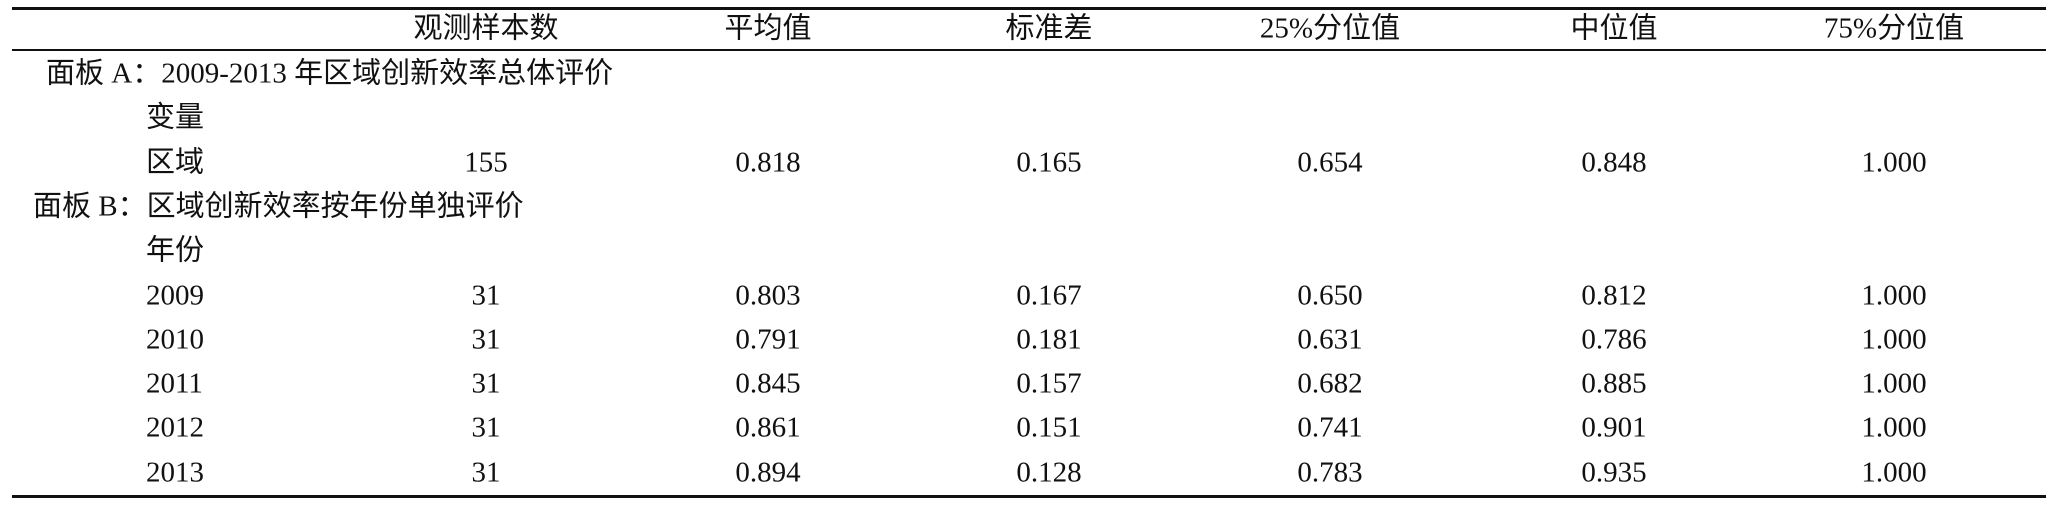 The width and height of the screenshot is (2048, 512). What do you see at coordinates (1614, 427) in the screenshot?
I see `cell: 0.901` at bounding box center [1614, 427].